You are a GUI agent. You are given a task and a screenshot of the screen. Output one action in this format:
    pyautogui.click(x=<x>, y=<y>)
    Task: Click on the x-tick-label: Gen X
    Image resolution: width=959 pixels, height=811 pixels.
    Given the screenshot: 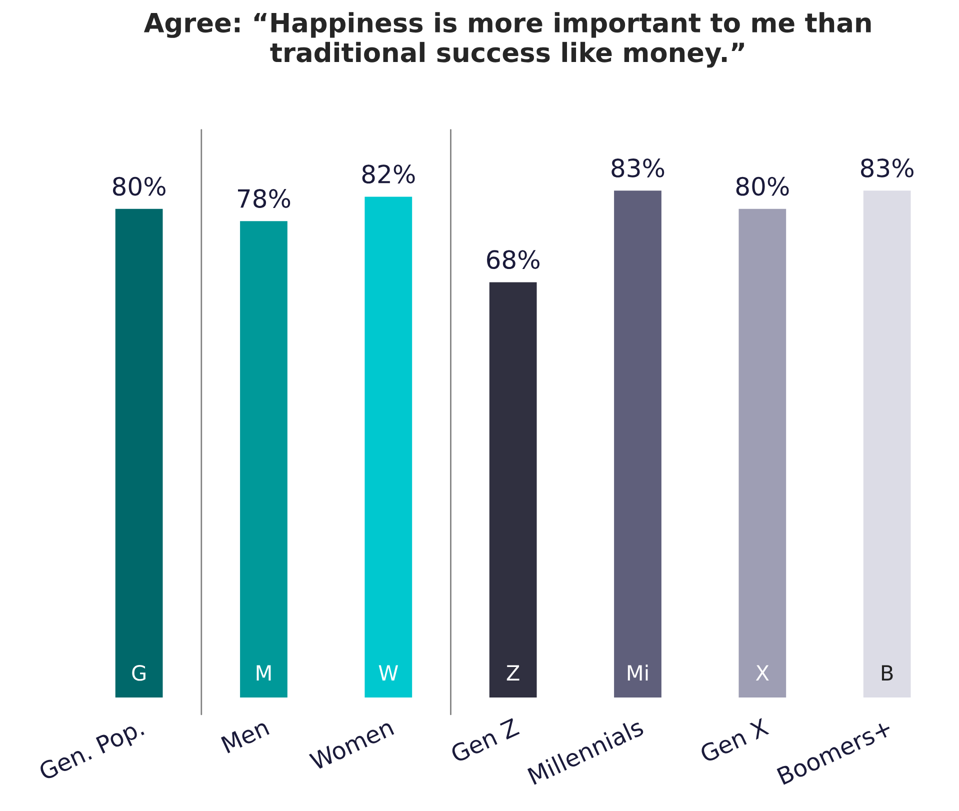 What is the action you would take?
    pyautogui.click(x=734, y=741)
    